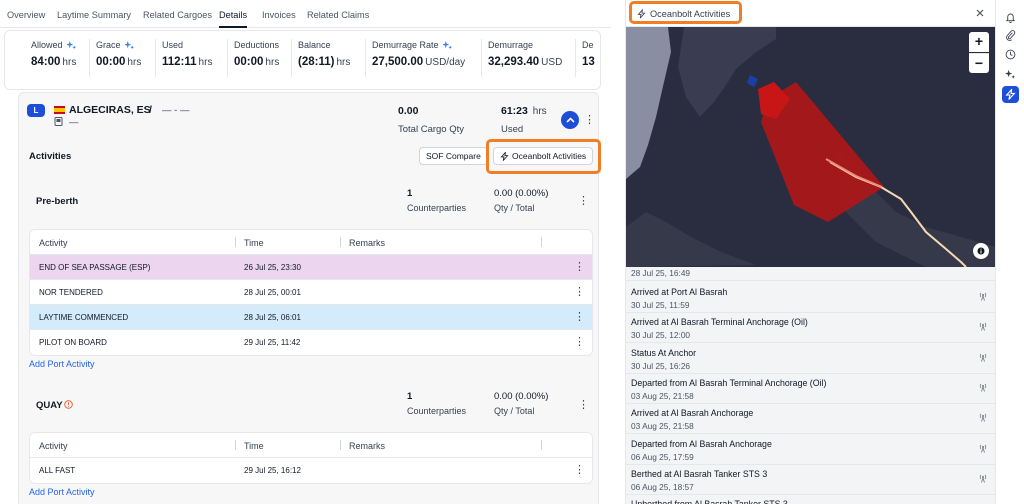 This screenshot has height=504, width=1024. What do you see at coordinates (316, 62) in the screenshot?
I see `metric-value: (28:11)` at bounding box center [316, 62].